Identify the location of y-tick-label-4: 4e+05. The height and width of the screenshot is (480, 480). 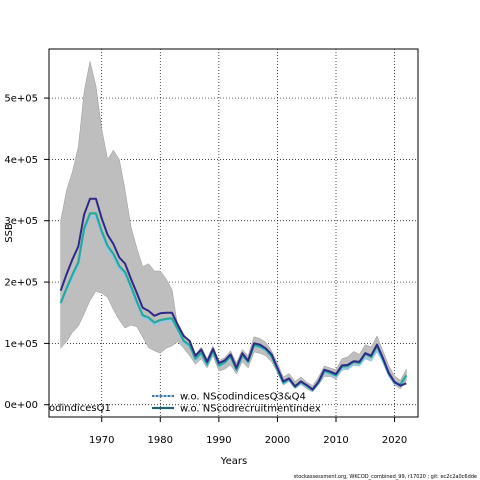
(21, 160).